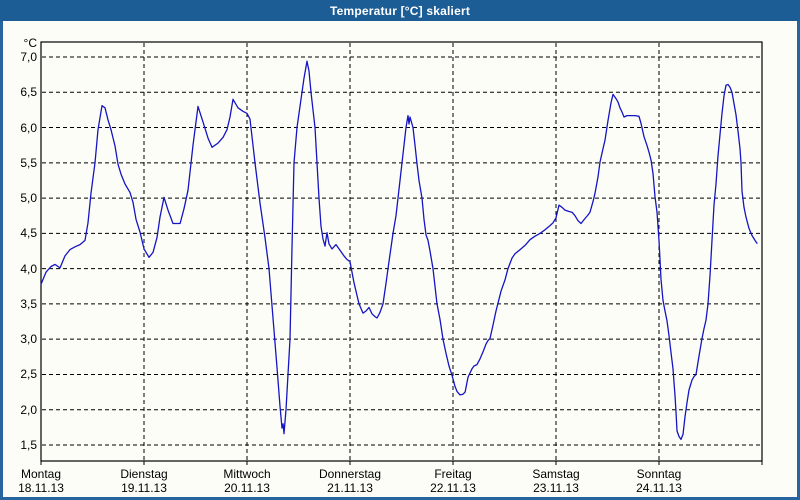 This screenshot has height=500, width=800. Describe the element at coordinates (28, 339) in the screenshot. I see `y-axis-tick-label: 3,0` at that location.